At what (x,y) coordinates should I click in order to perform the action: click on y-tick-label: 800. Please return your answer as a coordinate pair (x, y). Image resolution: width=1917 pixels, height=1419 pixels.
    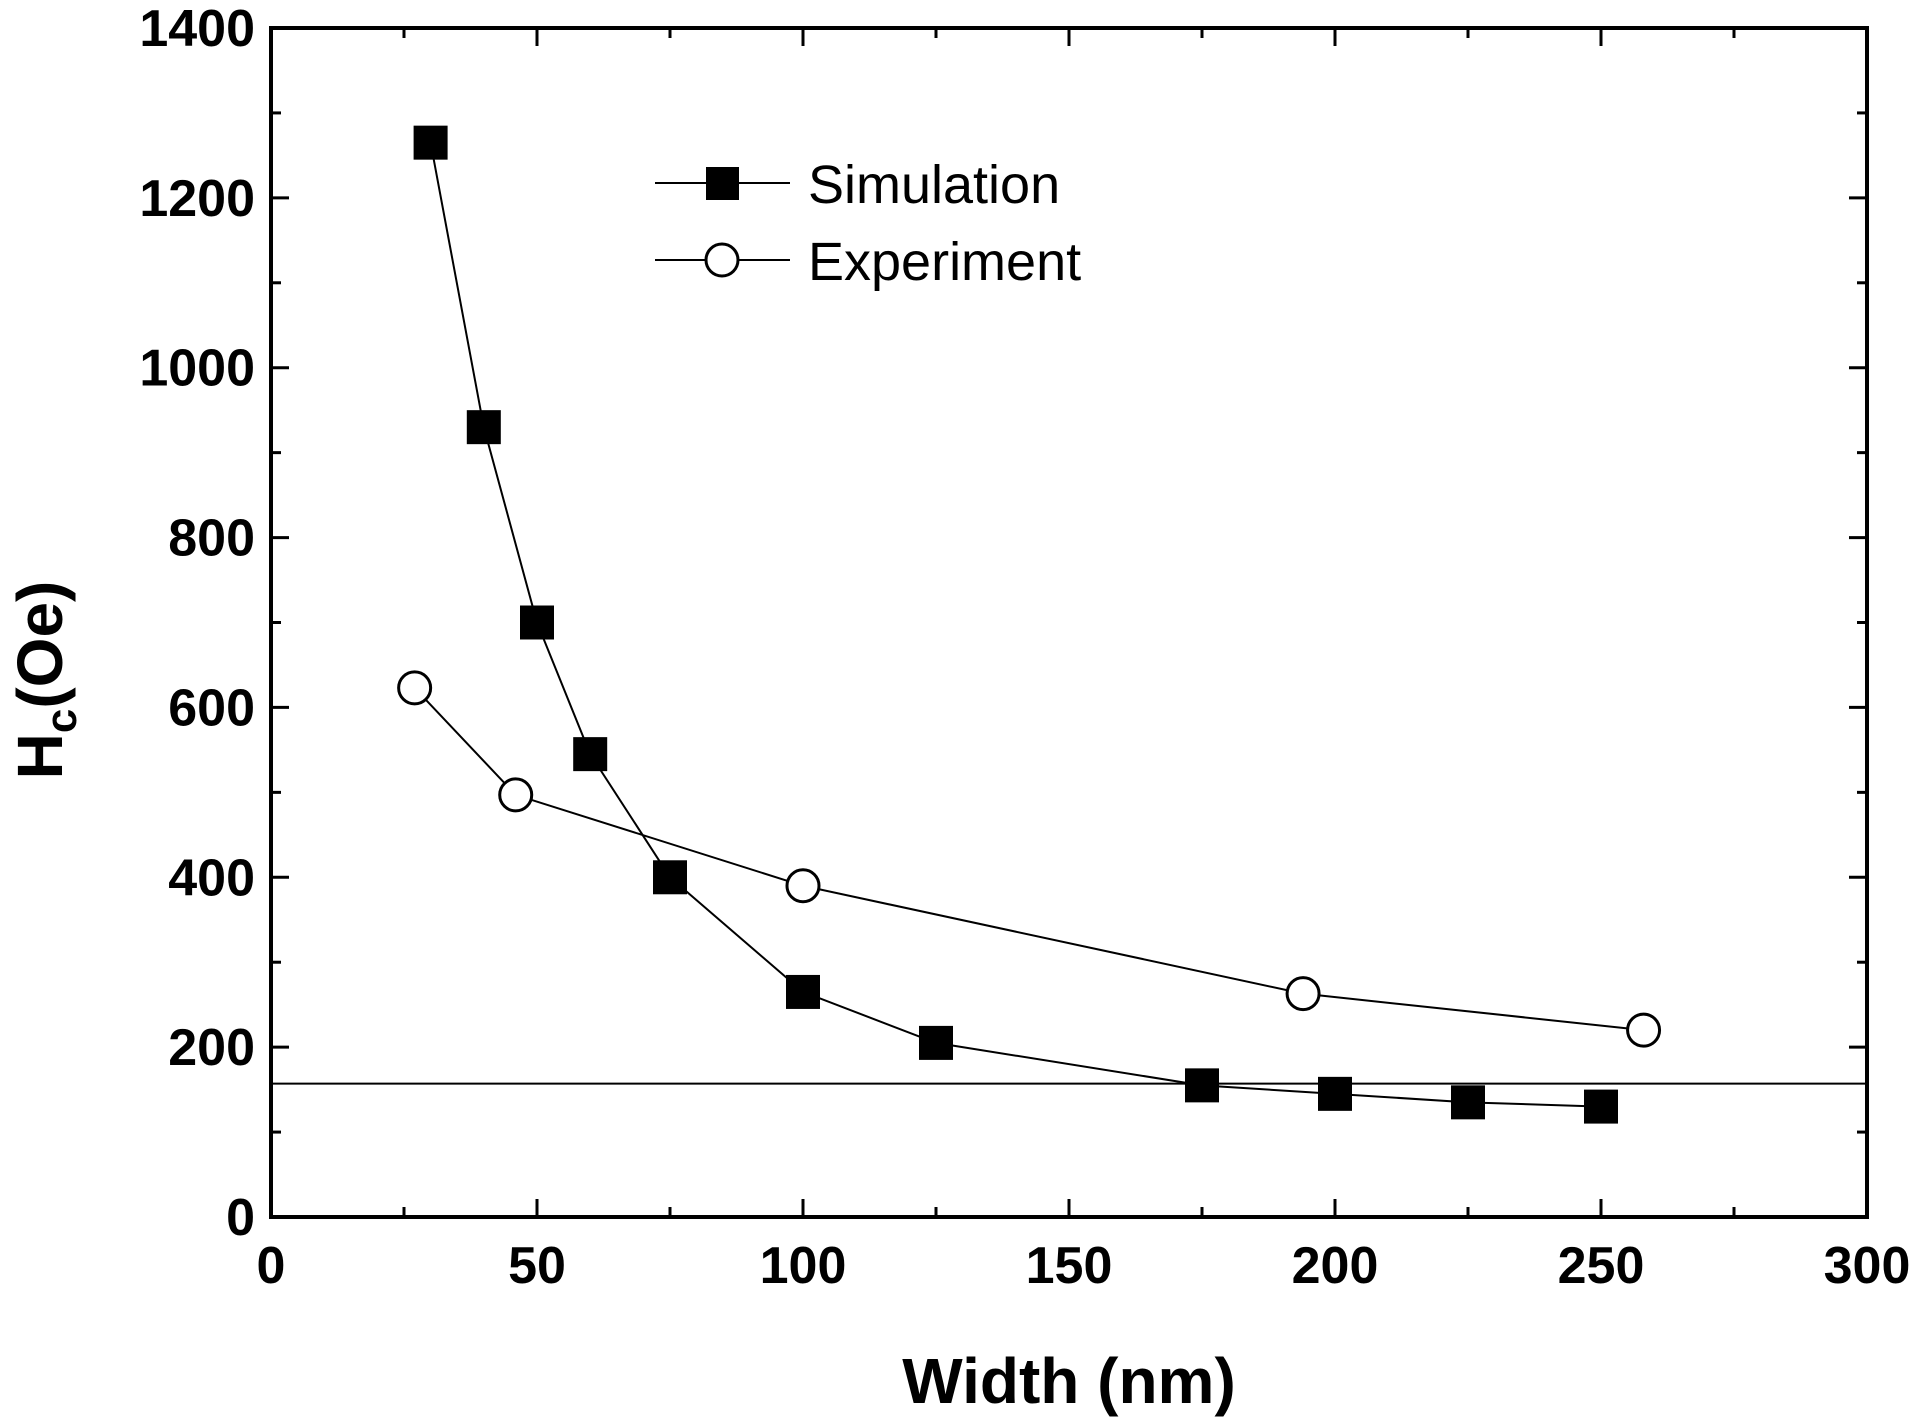
    Looking at the image, I should click on (211, 539).